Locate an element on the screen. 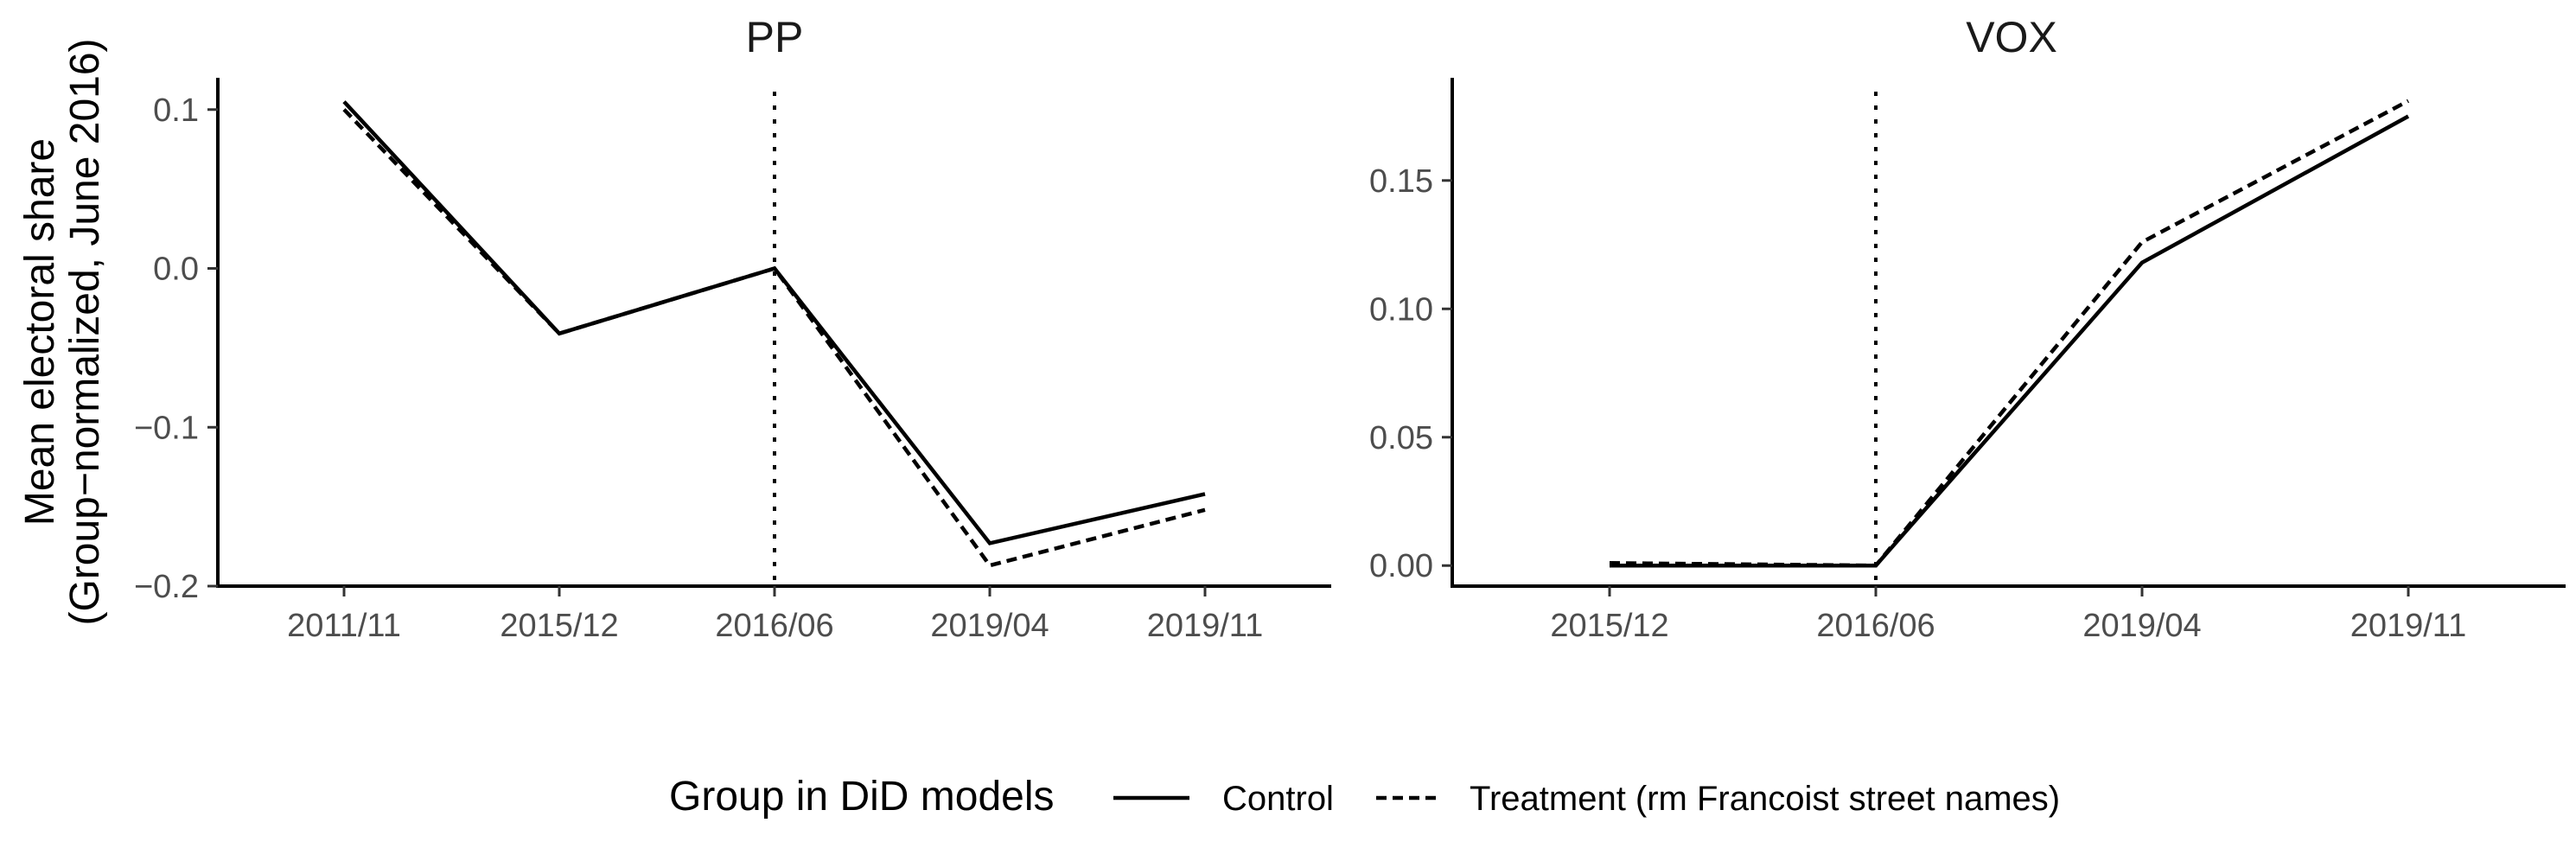 The image size is (2576, 842). y-tick-label: −0.2 is located at coordinates (166, 587).